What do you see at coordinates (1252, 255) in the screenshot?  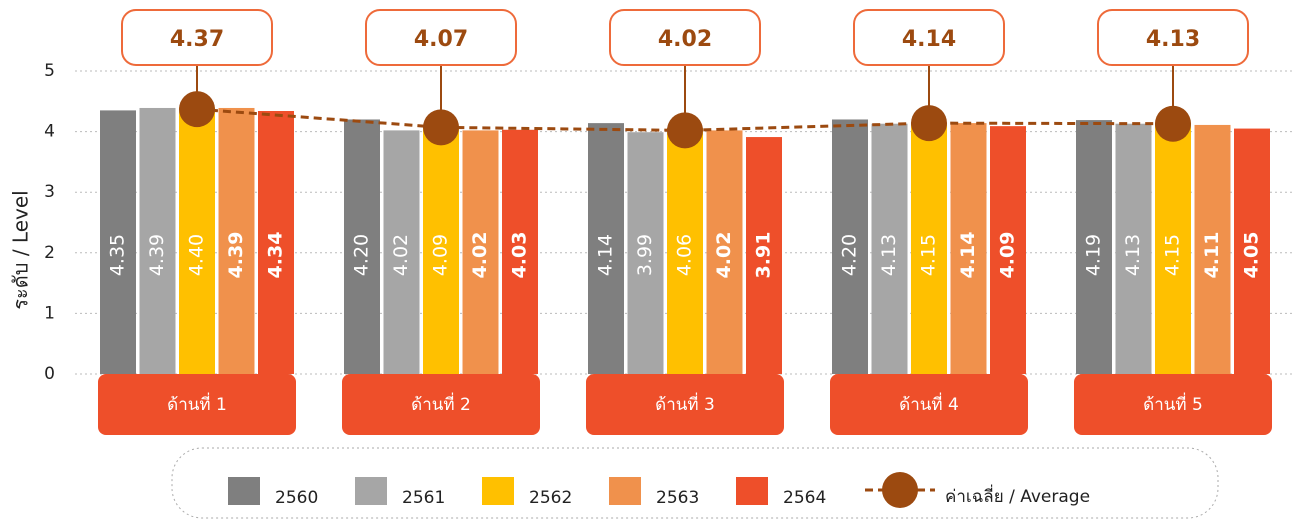 I see `value-label: 4.05` at bounding box center [1252, 255].